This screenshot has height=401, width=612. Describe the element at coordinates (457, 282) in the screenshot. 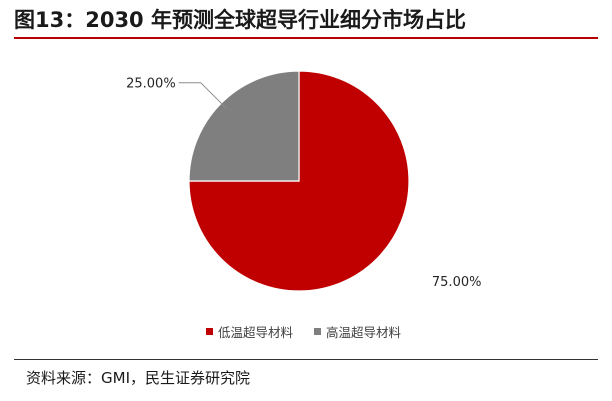

I see `data-label-1: 75.00%` at that location.